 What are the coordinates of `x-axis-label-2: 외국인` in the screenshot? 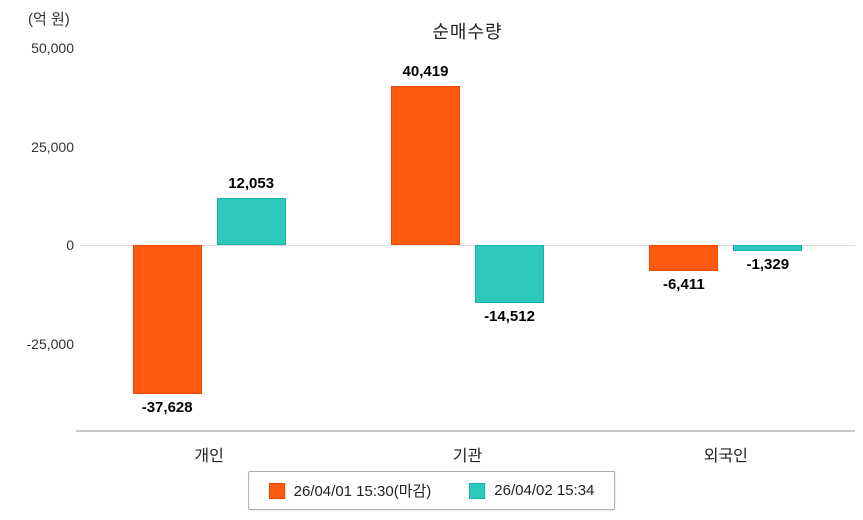 It's located at (725, 456).